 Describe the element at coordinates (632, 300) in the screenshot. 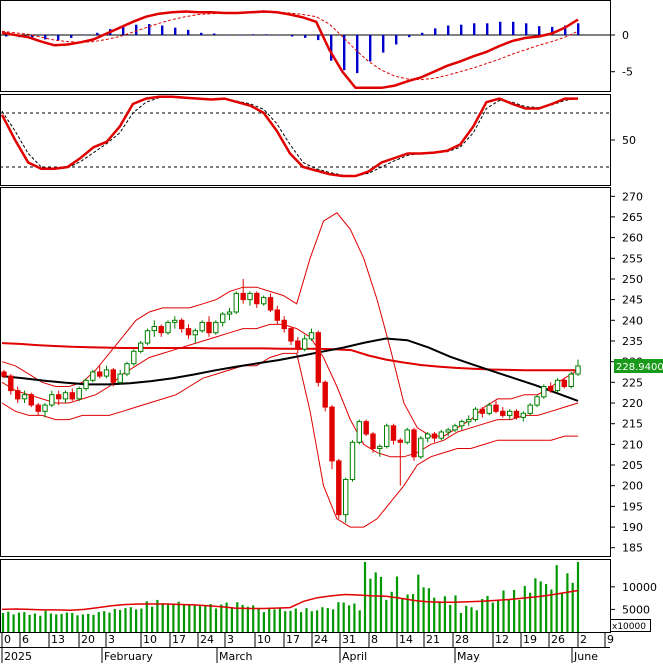

I see `price-tick-label: 245` at that location.